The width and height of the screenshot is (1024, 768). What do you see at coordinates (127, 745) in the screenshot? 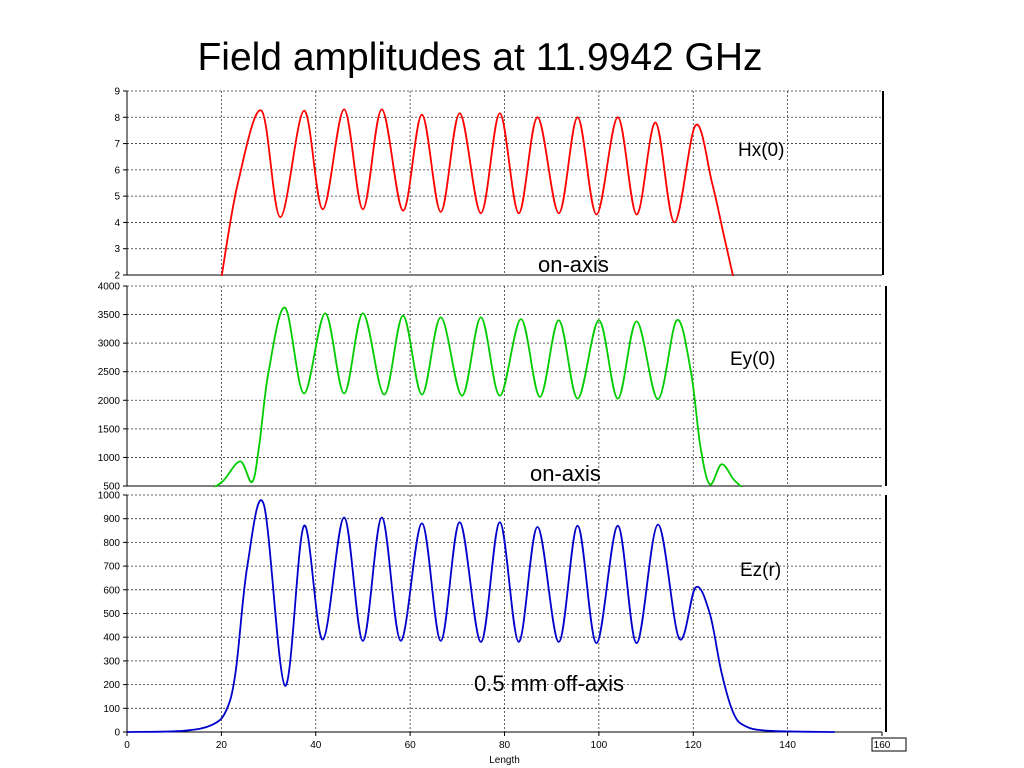
I see `x-tick-label: 0` at bounding box center [127, 745].